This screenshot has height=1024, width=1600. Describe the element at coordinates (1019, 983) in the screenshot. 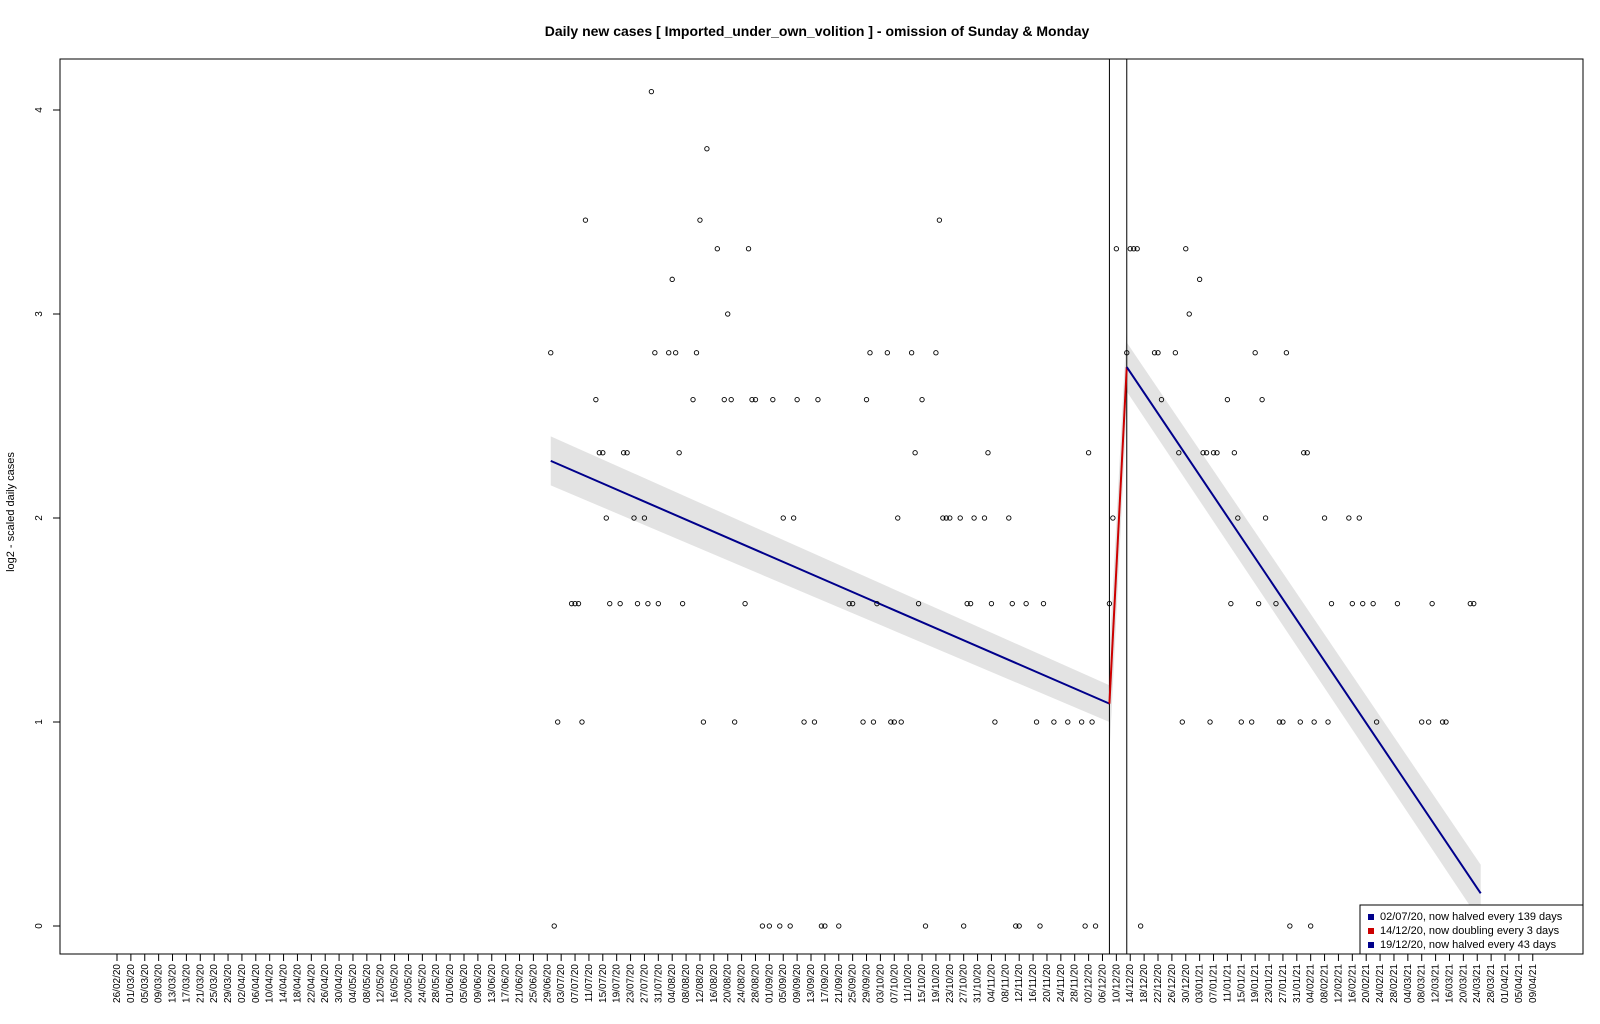

I see `x-tick-label: 12/11/20` at that location.